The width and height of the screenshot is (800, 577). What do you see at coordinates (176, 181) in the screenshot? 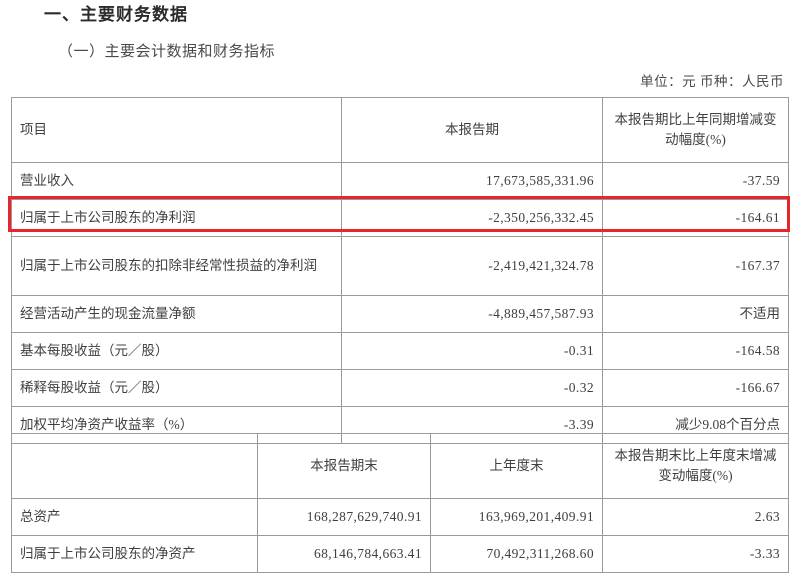
I see `row-label: 营业收入` at bounding box center [176, 181].